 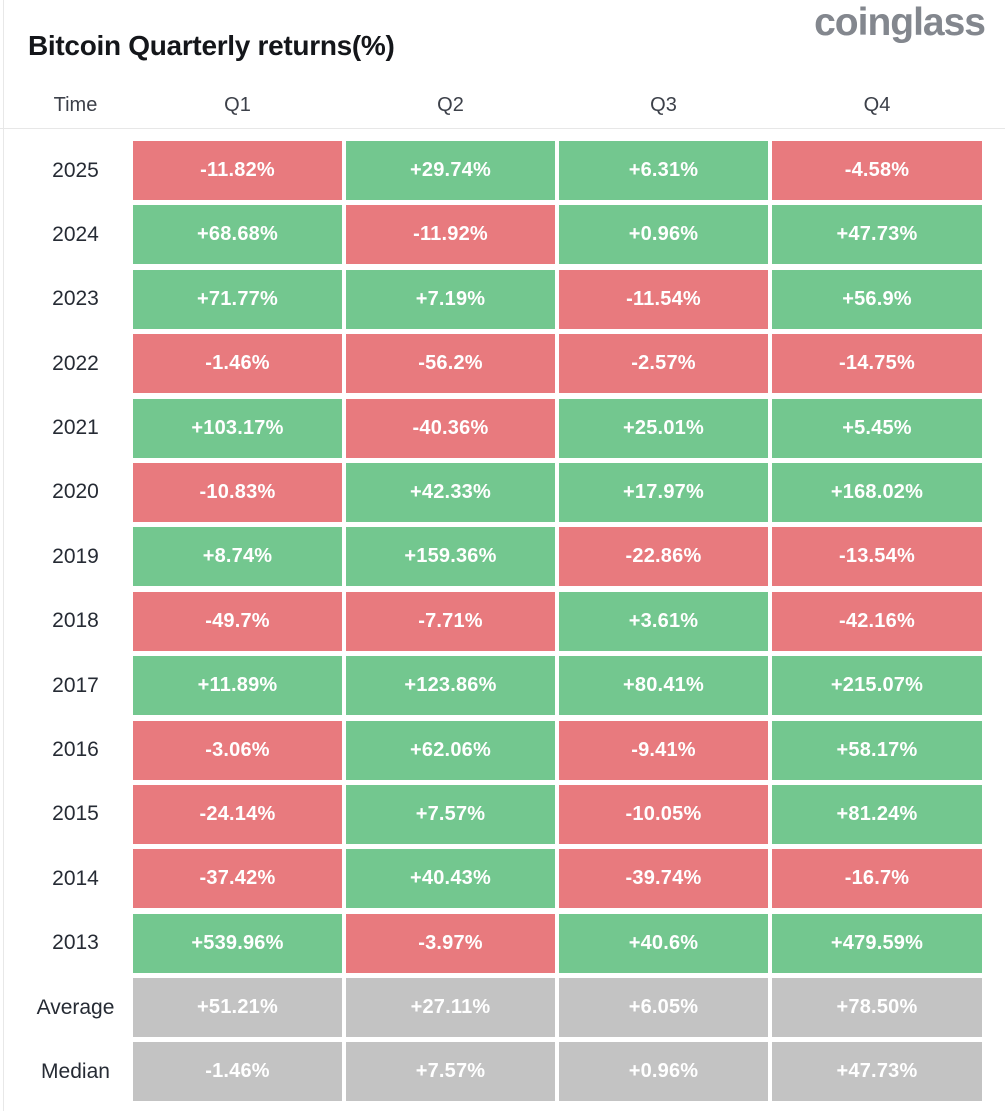 I want to click on table-row-2017: 2017 +11.89% +123.86% +80.41% +215.07%, so click(x=491, y=686).